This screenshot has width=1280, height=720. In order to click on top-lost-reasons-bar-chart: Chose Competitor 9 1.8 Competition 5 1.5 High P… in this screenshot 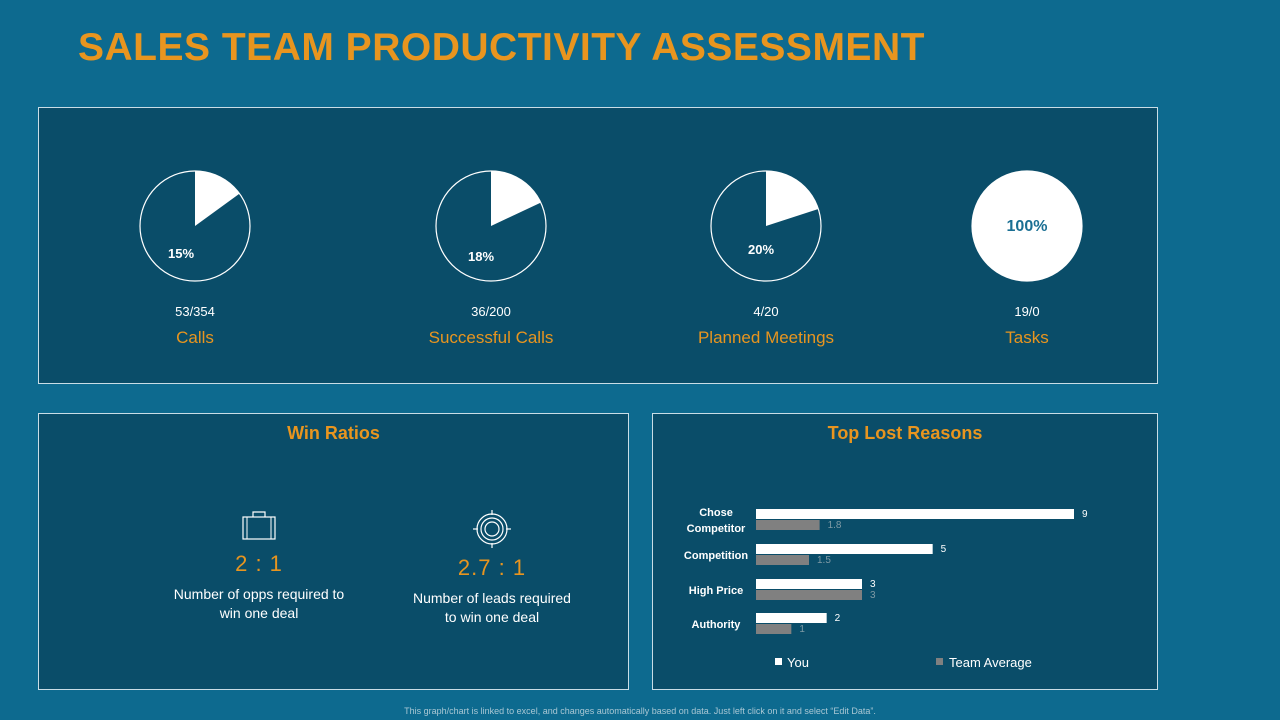, I will do `click(886, 588)`.